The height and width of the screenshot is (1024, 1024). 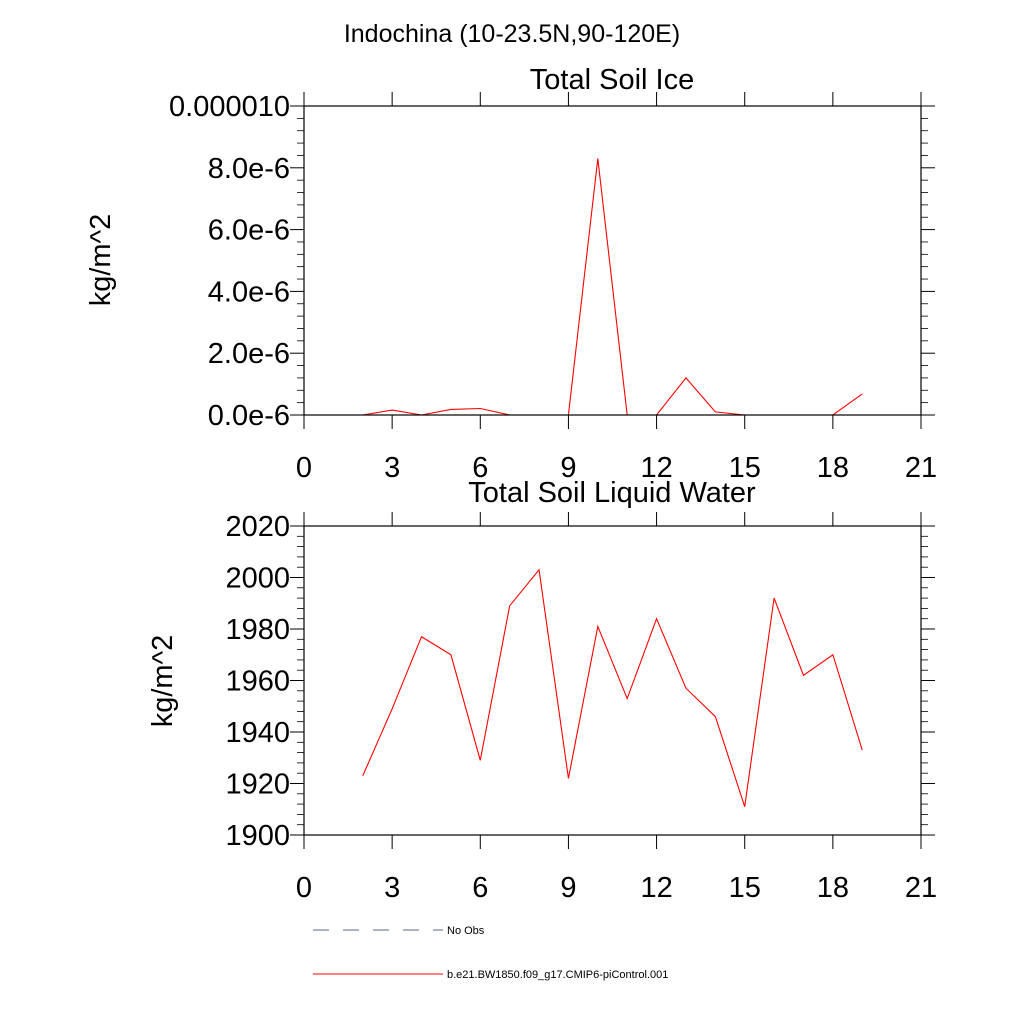 What do you see at coordinates (557, 975) in the screenshot?
I see `legend-label-model-run: b.e21.BW1850.f09_g17.CMIP6-piControl.001` at bounding box center [557, 975].